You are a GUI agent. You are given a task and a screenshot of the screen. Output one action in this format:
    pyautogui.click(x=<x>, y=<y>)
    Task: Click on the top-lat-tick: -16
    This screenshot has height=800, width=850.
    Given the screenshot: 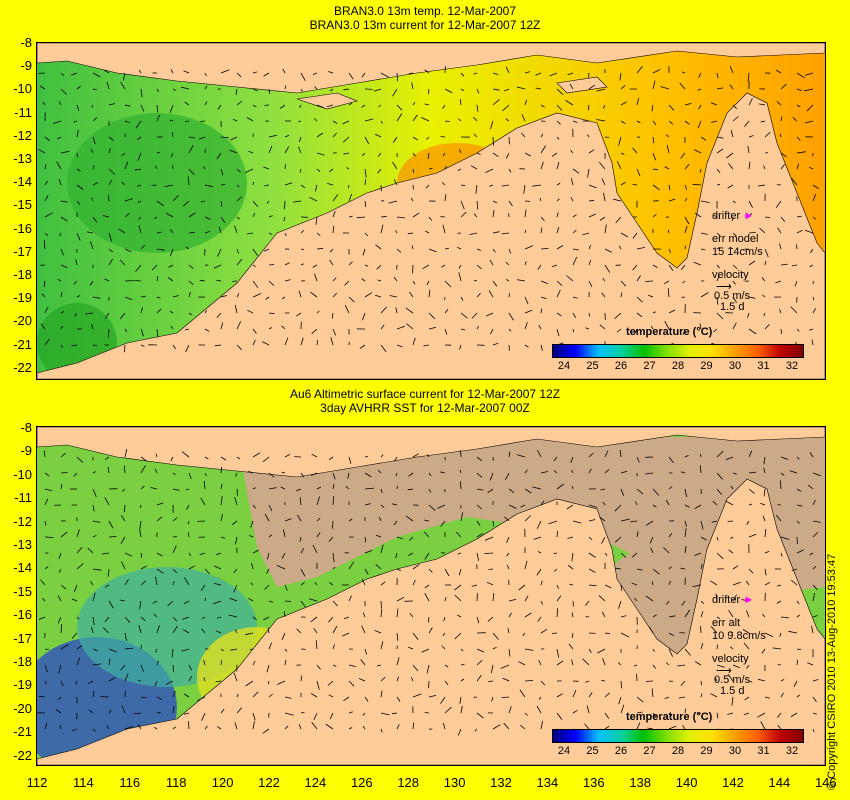 What is the action you would take?
    pyautogui.click(x=22, y=228)
    